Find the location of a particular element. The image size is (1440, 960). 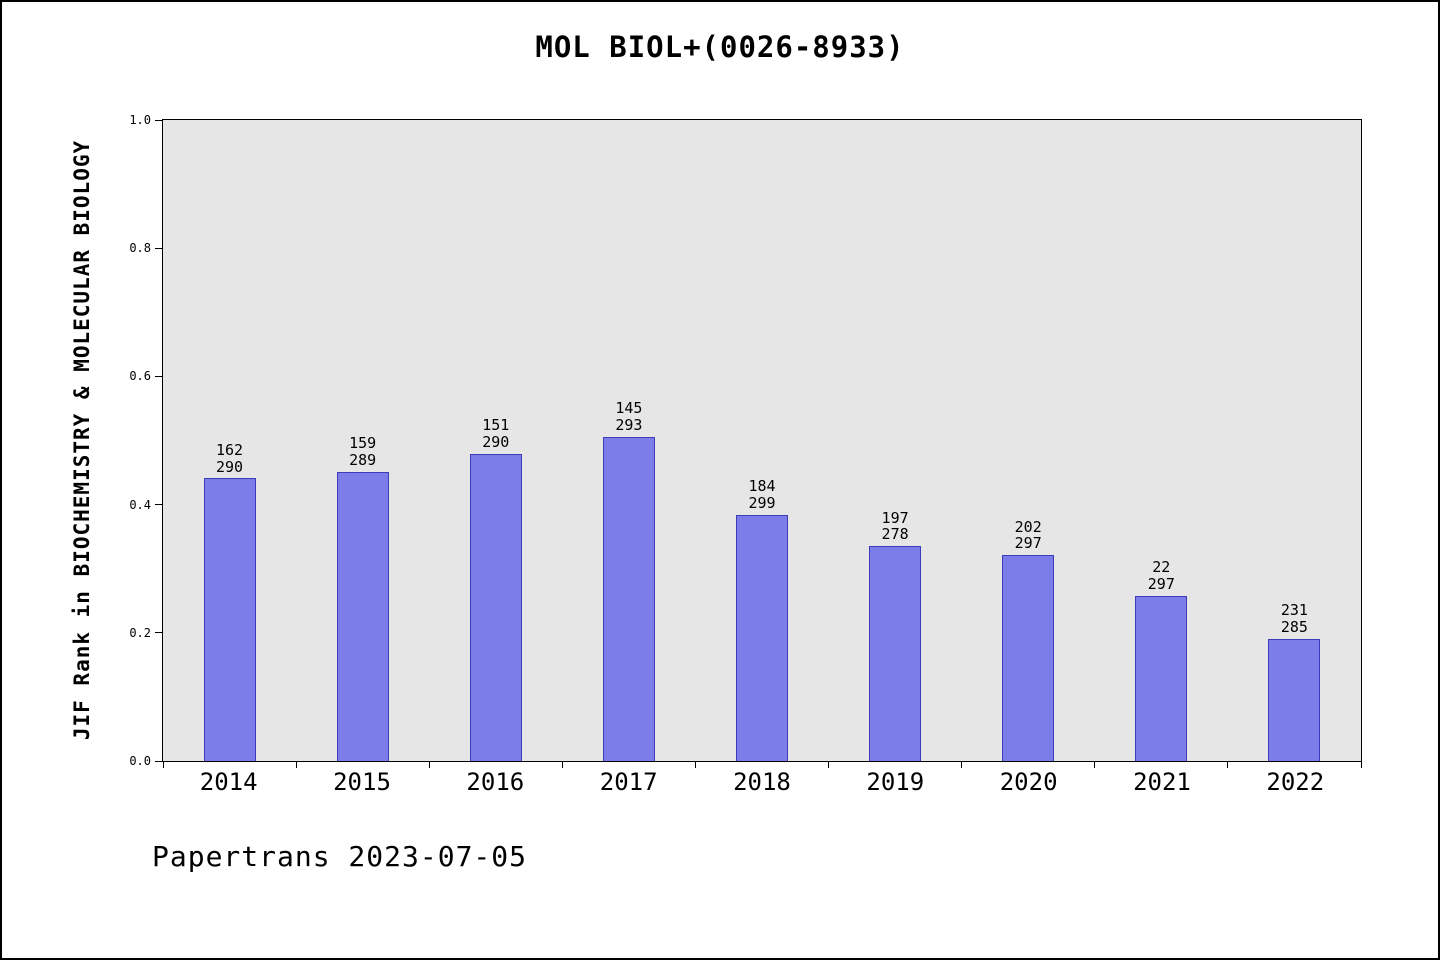

y-tick-1.0: 1.0 is located at coordinates (146, 120).